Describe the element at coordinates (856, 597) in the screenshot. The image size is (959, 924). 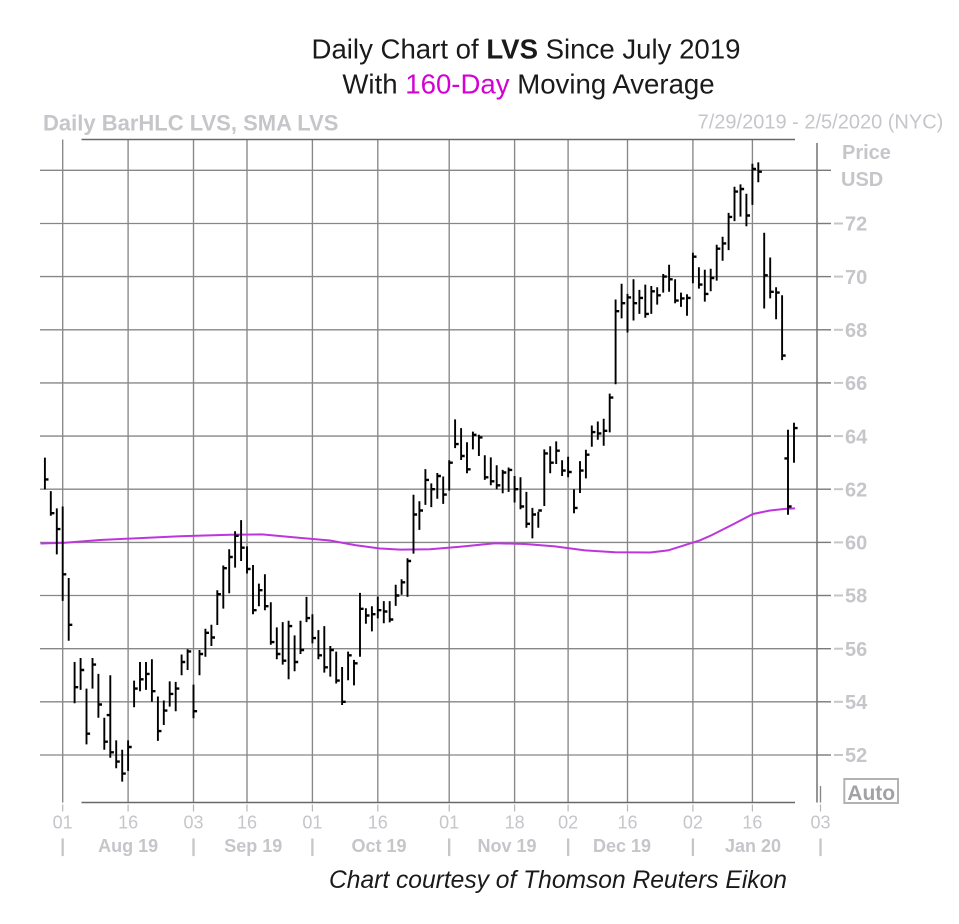
I see `svg-text: 58` at that location.